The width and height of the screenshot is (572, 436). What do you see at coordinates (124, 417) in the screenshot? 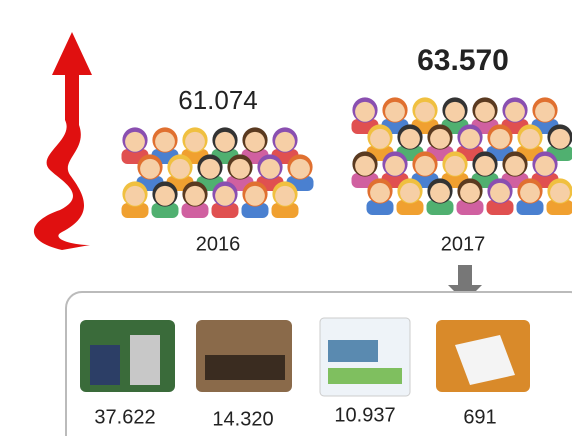
I see `breakdown-value: 37.622` at bounding box center [124, 417].